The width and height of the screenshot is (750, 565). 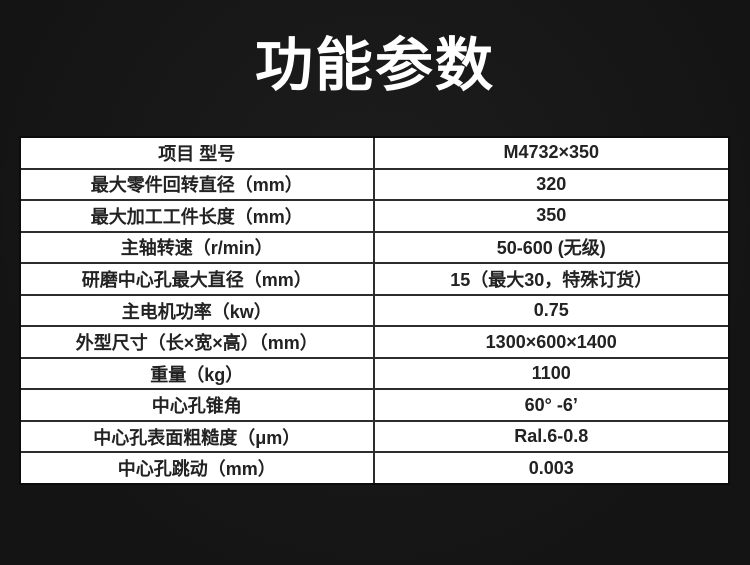 What do you see at coordinates (198, 216) in the screenshot?
I see `spec-label-cell: 最大加工工件长度（mm）` at bounding box center [198, 216].